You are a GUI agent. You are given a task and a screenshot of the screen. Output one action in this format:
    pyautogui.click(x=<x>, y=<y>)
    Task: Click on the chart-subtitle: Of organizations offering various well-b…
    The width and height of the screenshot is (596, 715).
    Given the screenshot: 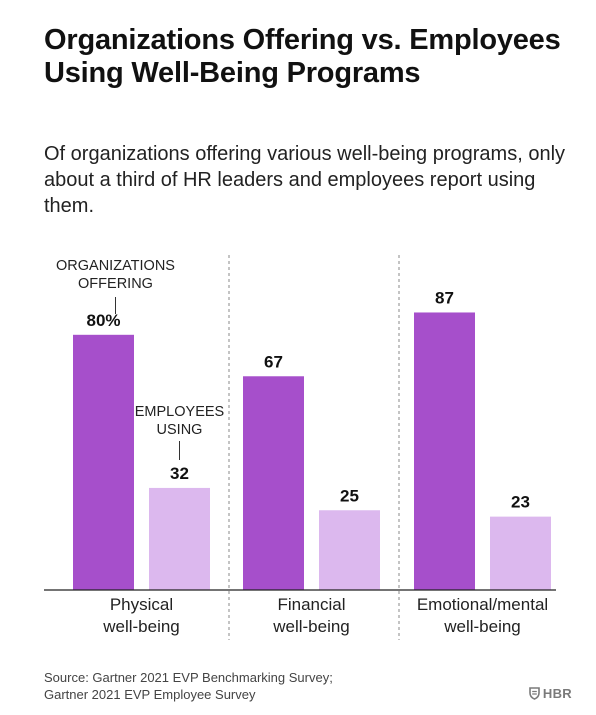 What is the action you would take?
    pyautogui.click(x=305, y=180)
    